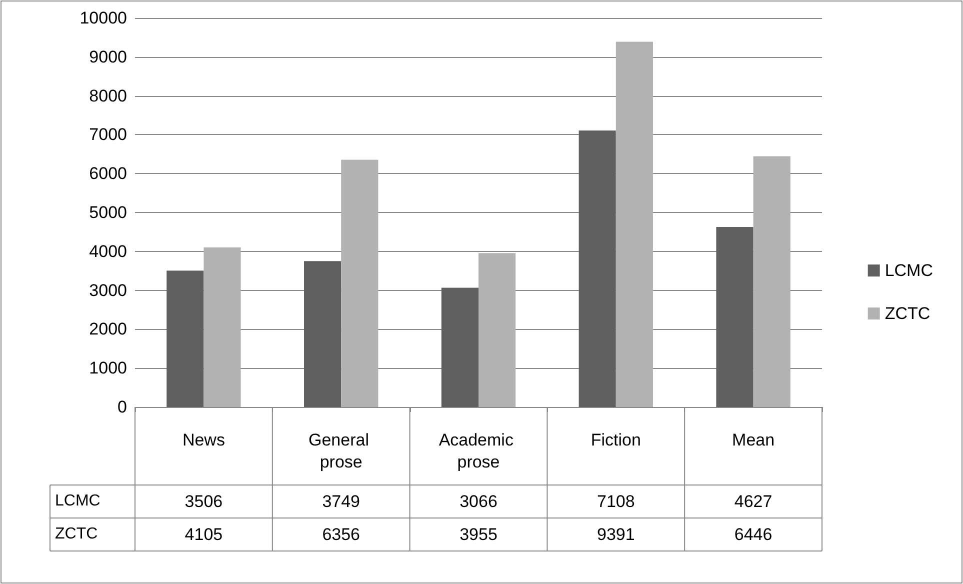 The image size is (963, 584). What do you see at coordinates (909, 270) in the screenshot?
I see `legend-label: LCMC` at bounding box center [909, 270].